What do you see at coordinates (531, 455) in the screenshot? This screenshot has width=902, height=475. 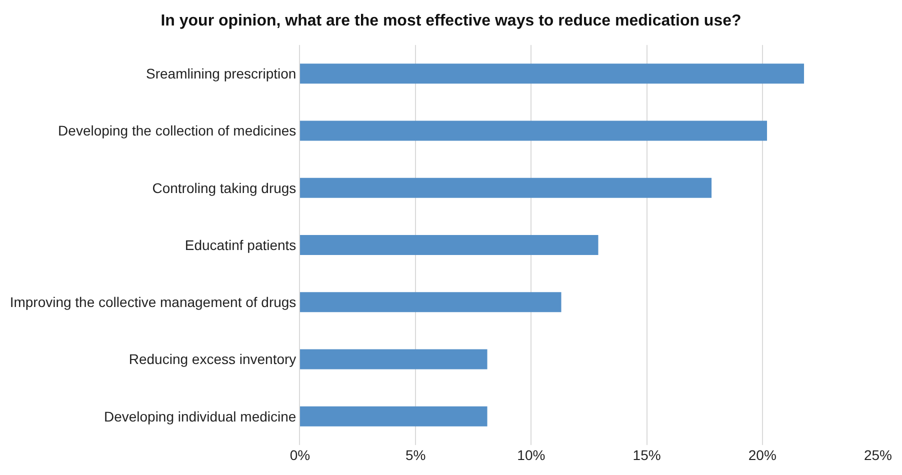 I see `x-tick-label: 10%` at bounding box center [531, 455].